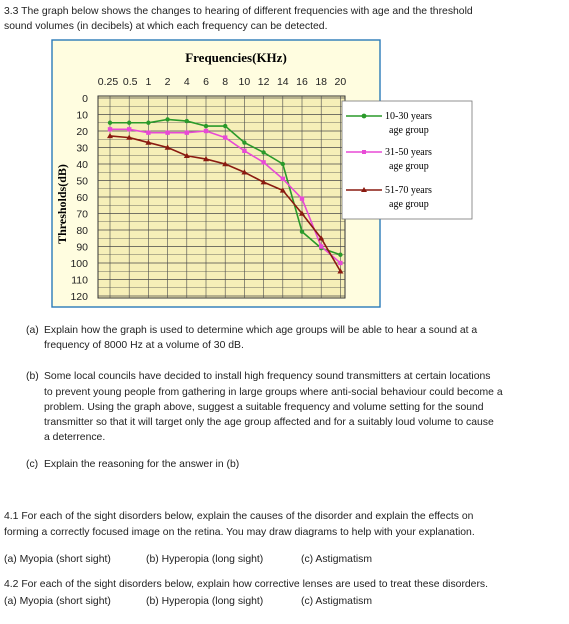  Describe the element at coordinates (82, 165) in the screenshot. I see `y-tick-label: 40` at that location.